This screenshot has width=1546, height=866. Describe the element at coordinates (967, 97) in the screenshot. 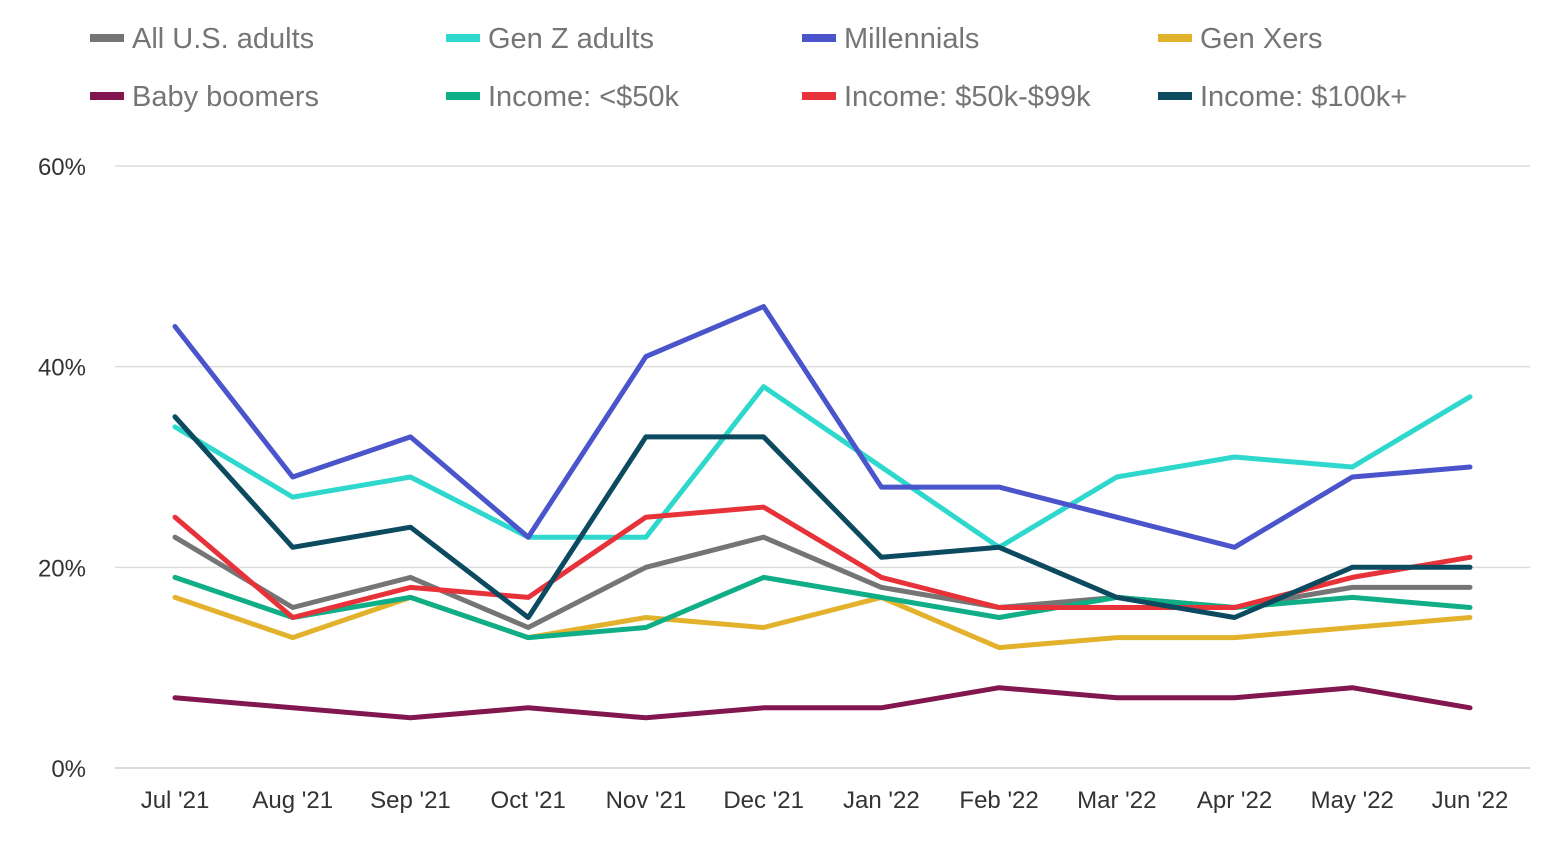

I see `legend-label: Income: $50k-$99k` at that location.